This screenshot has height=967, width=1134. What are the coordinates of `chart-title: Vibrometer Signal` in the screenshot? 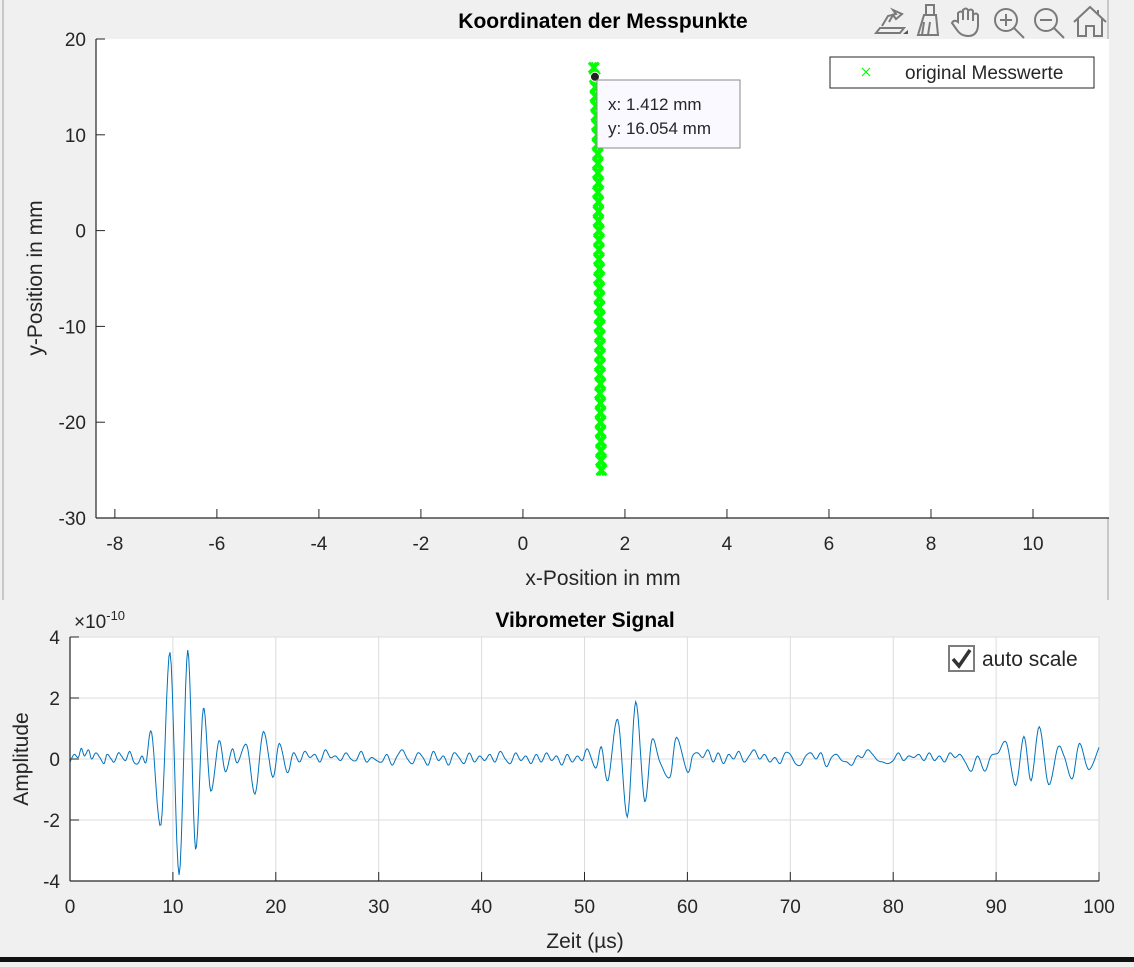 It's located at (584, 620).